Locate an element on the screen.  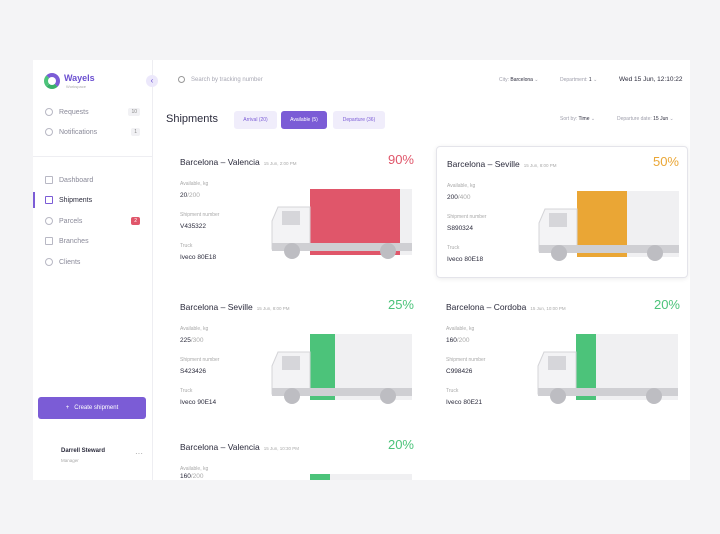
collapse-sidebar-button: ‹ is located at coordinates (152, 81).